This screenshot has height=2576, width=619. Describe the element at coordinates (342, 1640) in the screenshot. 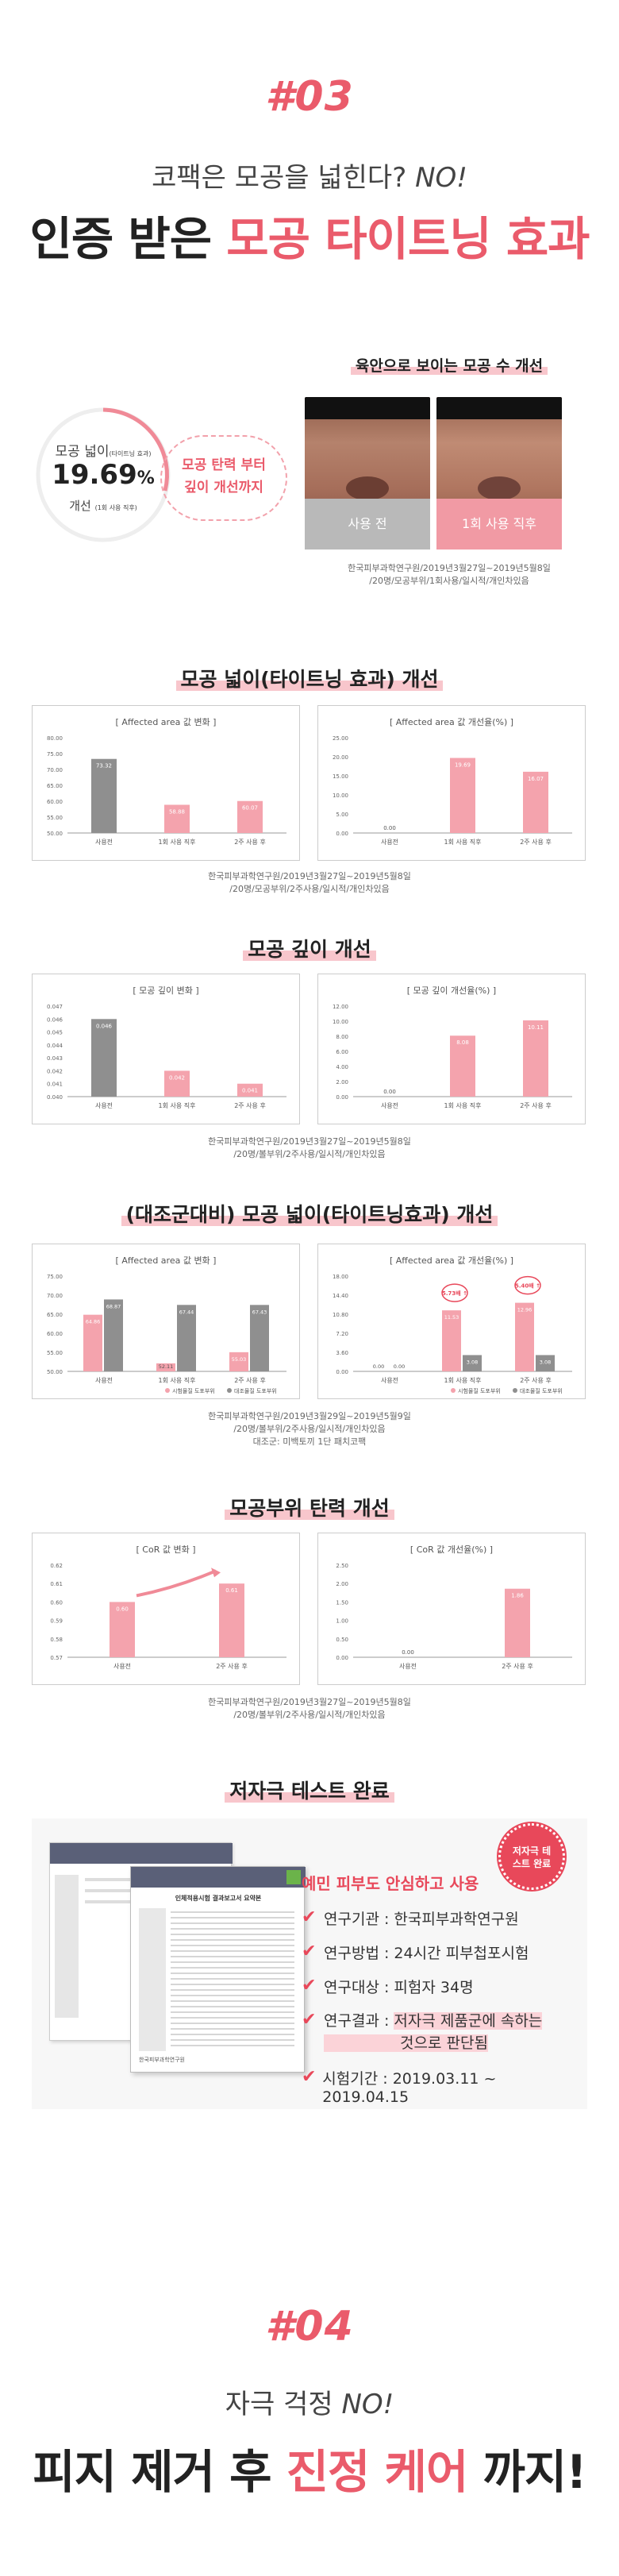

I see `y-tick-label: 0.50` at that location.